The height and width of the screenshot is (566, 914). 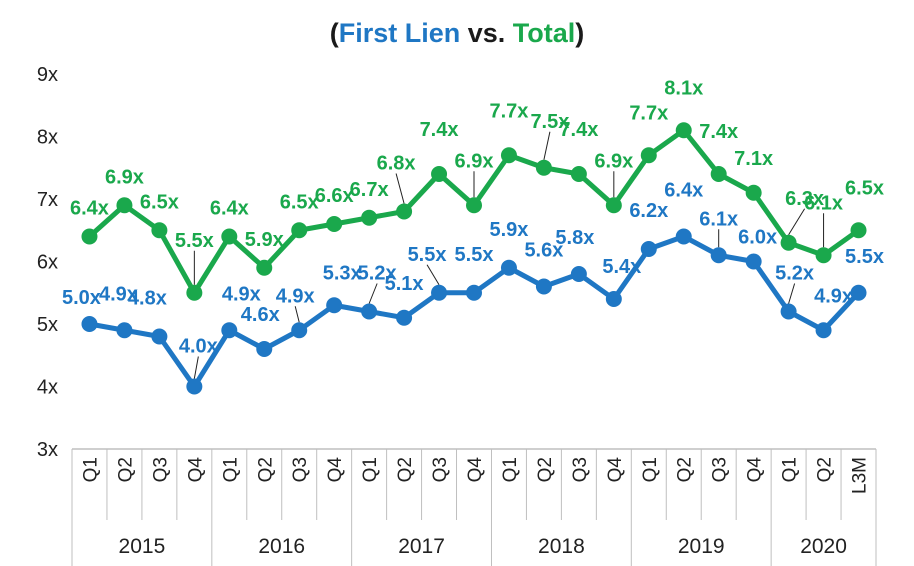 I want to click on y-tick-label: 8x, so click(x=47, y=138).